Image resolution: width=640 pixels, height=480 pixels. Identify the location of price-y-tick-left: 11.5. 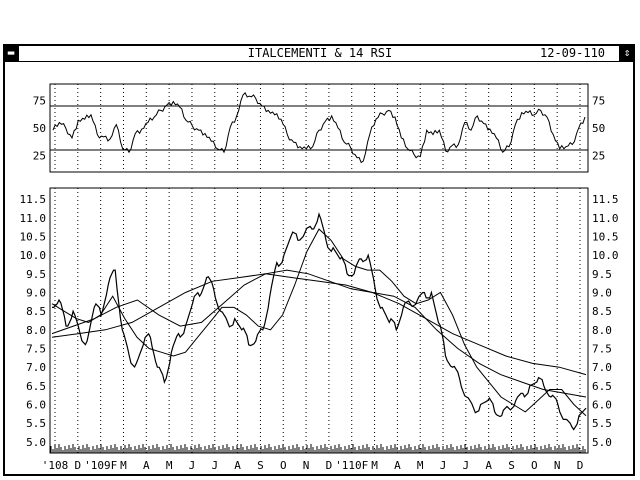
(33, 199).